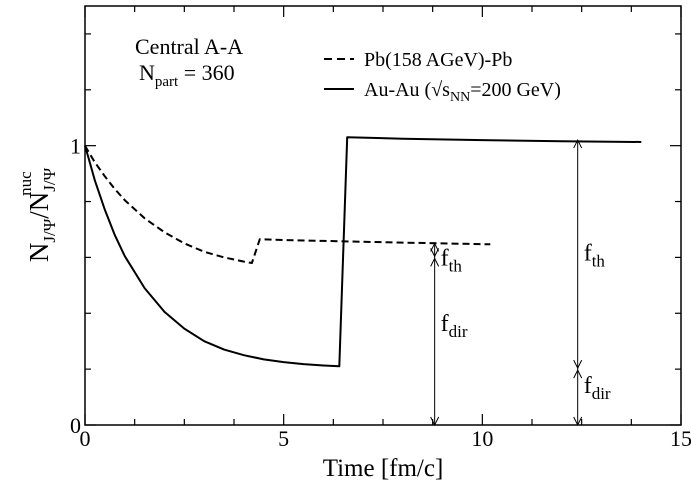 The width and height of the screenshot is (691, 483). I want to click on annotation-line2: Npart = 360, so click(187, 75).